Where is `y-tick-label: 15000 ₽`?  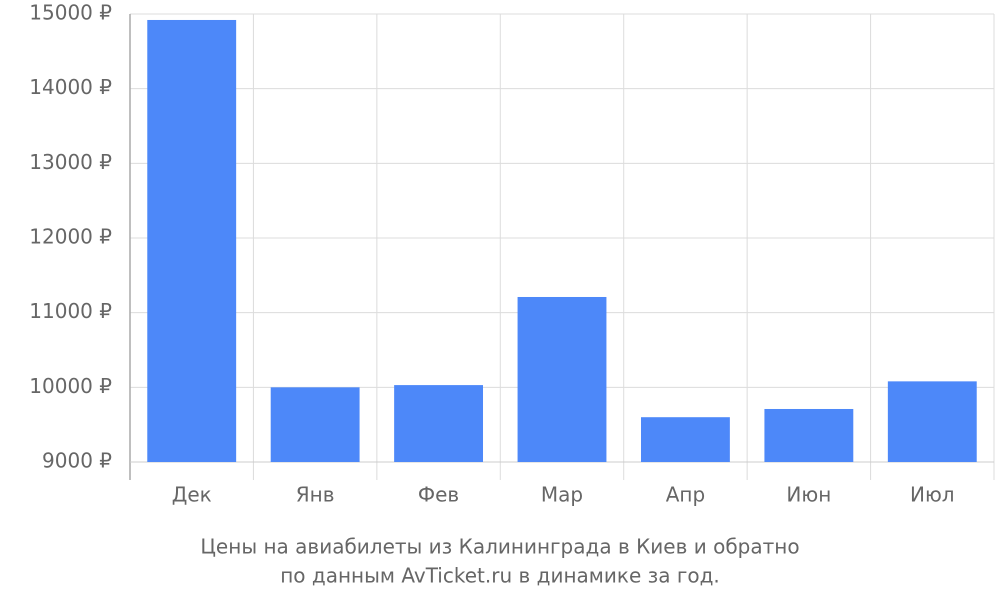
y-tick-label: 15000 ₽ is located at coordinates (70, 13).